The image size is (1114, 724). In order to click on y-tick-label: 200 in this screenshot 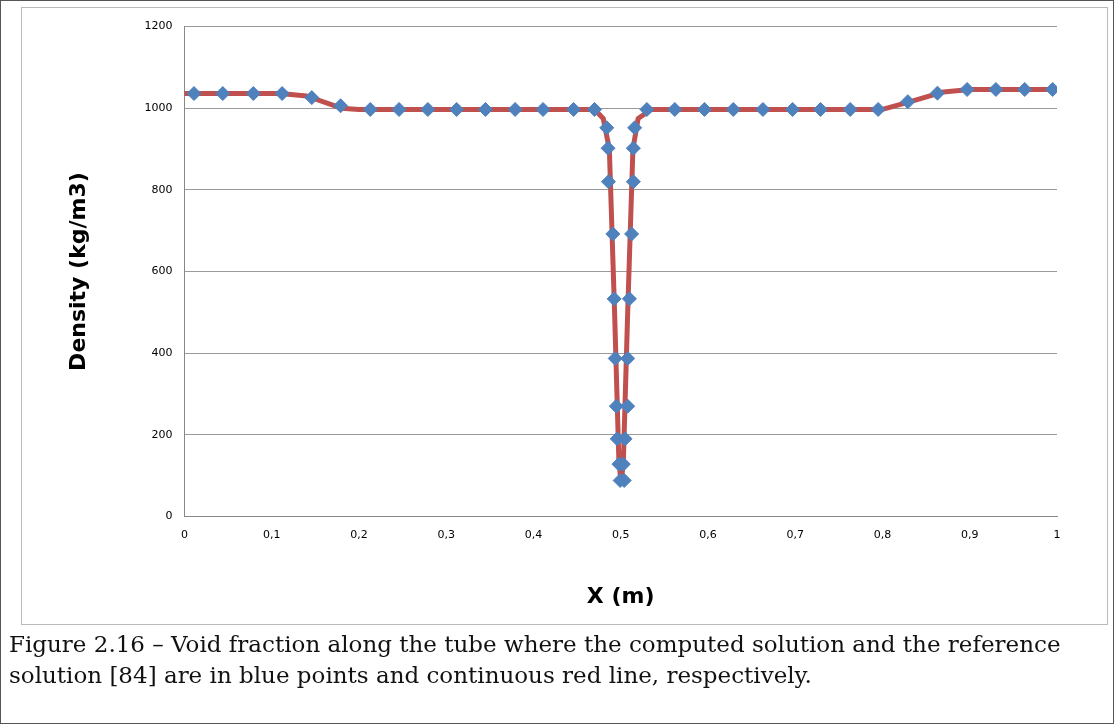, I will do `click(162, 434)`.